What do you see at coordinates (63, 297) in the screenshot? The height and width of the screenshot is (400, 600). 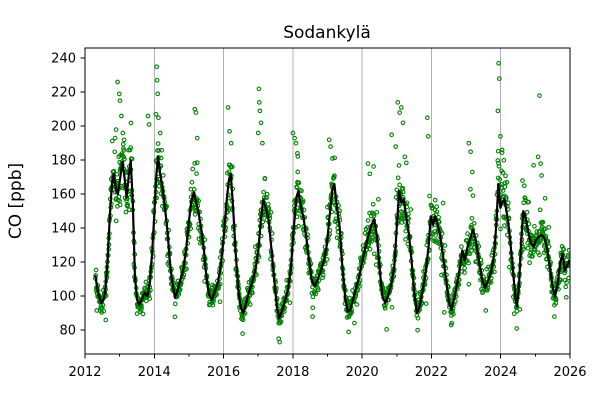 I see `y-tick-label: 100` at bounding box center [63, 297].